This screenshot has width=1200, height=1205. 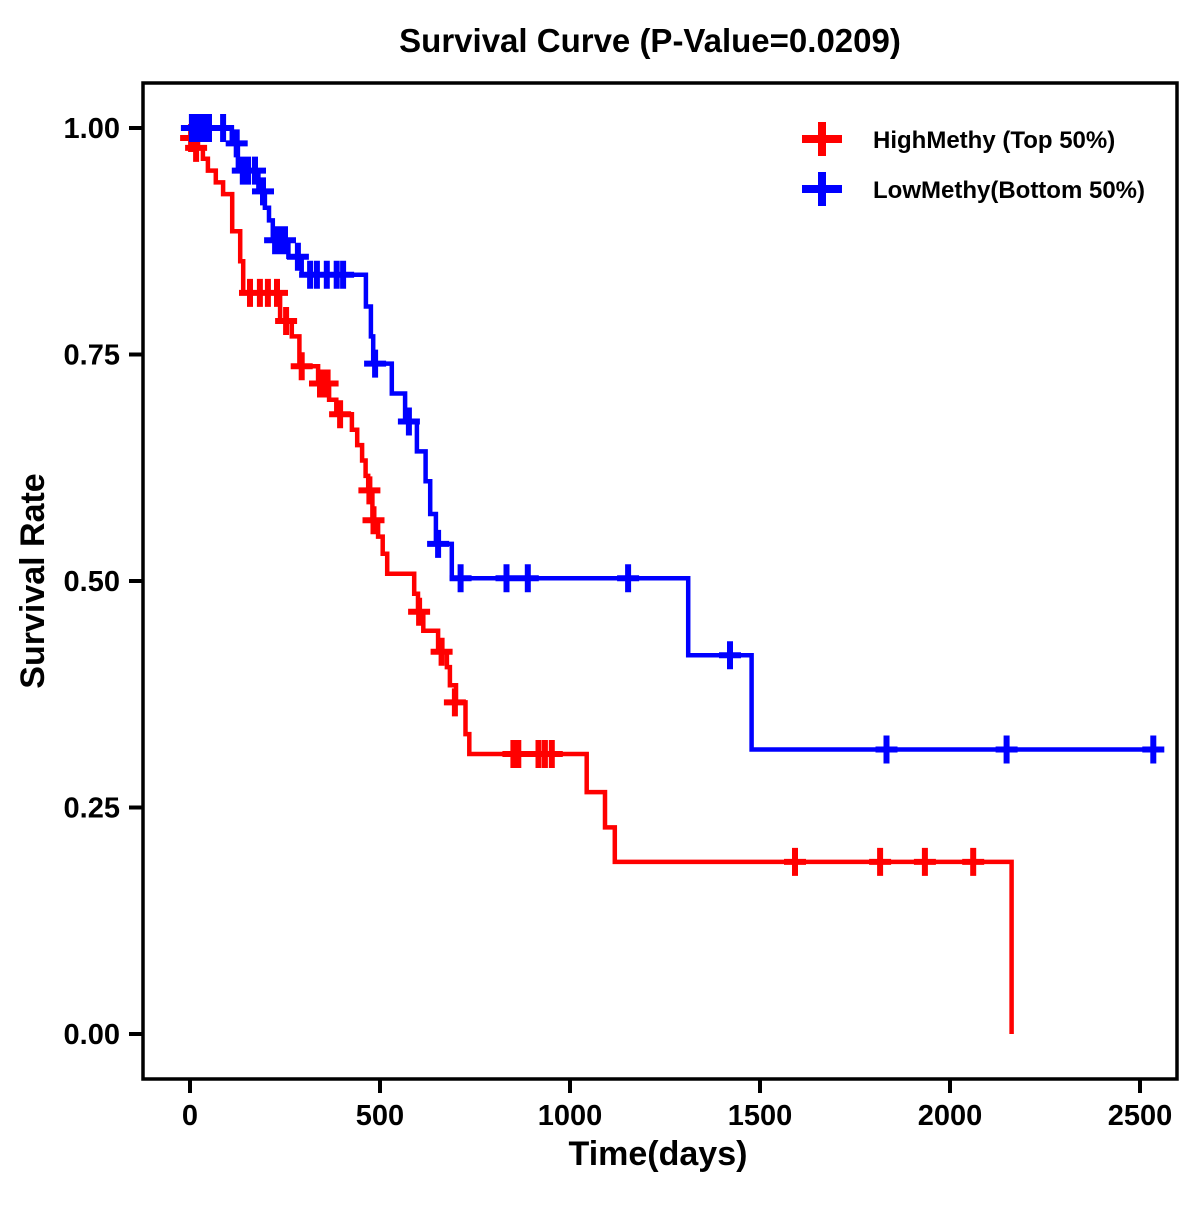 What do you see at coordinates (1140, 1116) in the screenshot?
I see `x-tick-label: 2500` at bounding box center [1140, 1116].